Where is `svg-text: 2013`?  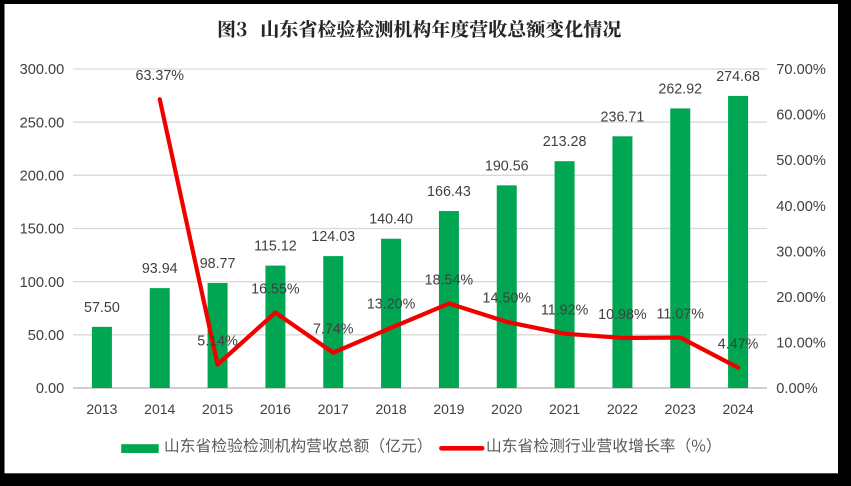
svg-text: 2013 is located at coordinates (101, 409).